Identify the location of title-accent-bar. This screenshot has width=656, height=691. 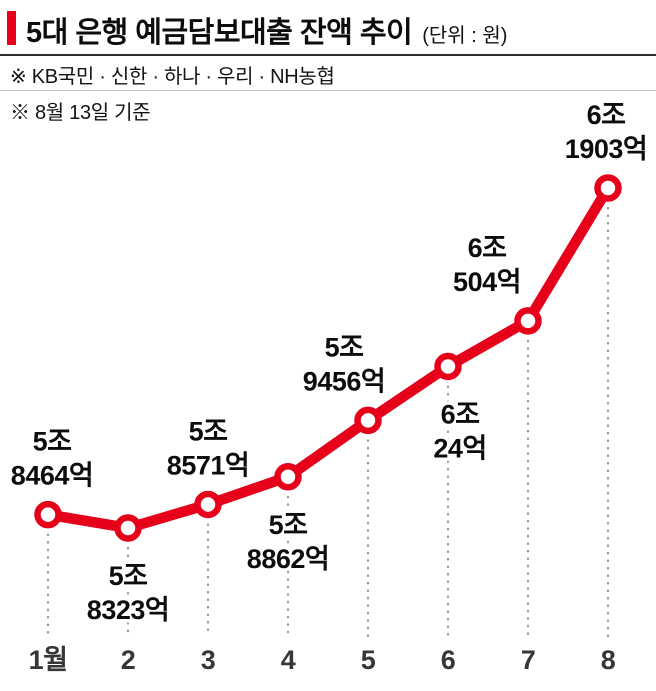
(11, 28).